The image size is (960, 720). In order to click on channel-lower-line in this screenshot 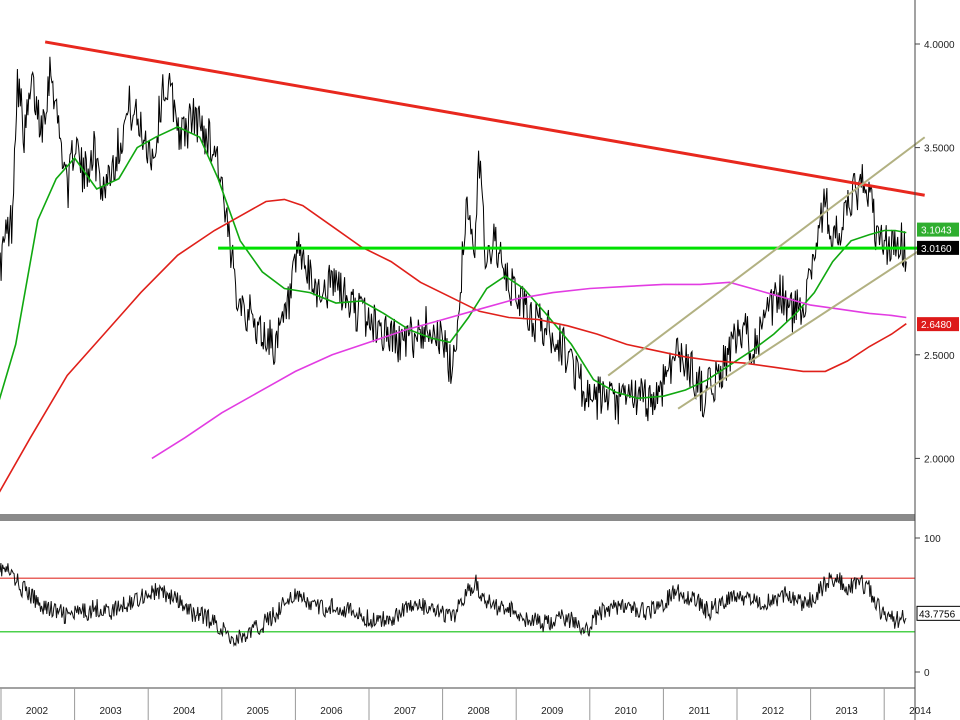, I will do `click(801, 328)`.